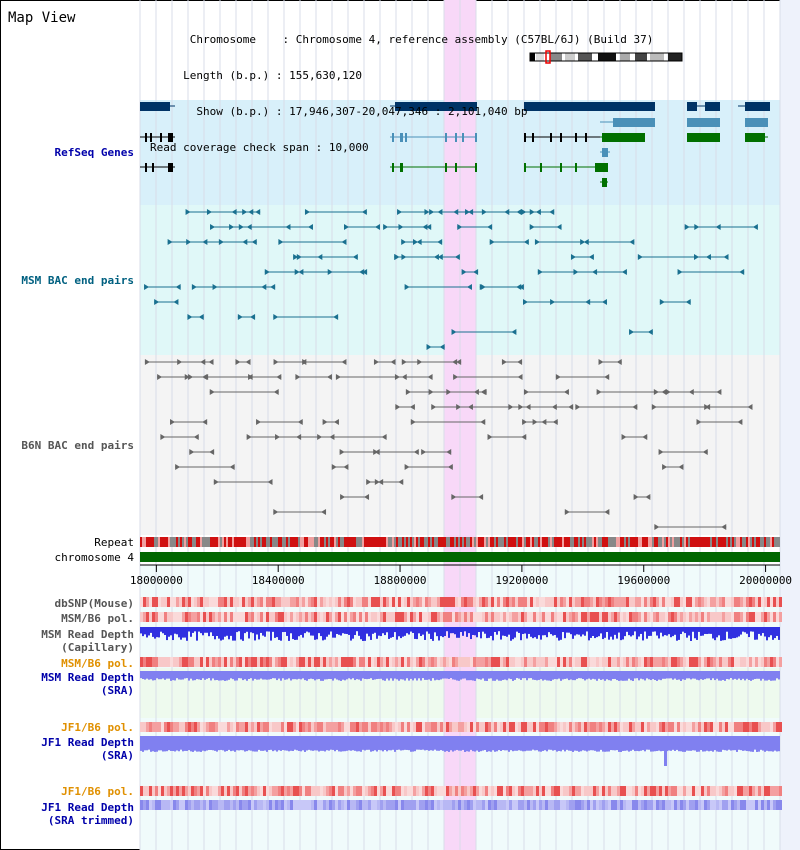 This screenshot has height=850, width=800. I want to click on label-jf1-b6-pol: JF1/B6 pol., so click(97, 727).